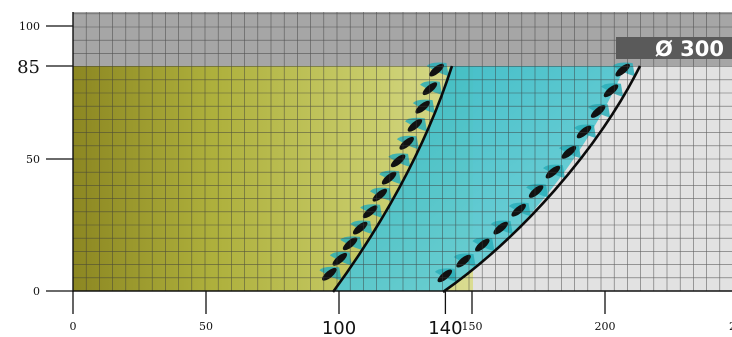  I want to click on diameter-badge: Ø 300, so click(674, 49).